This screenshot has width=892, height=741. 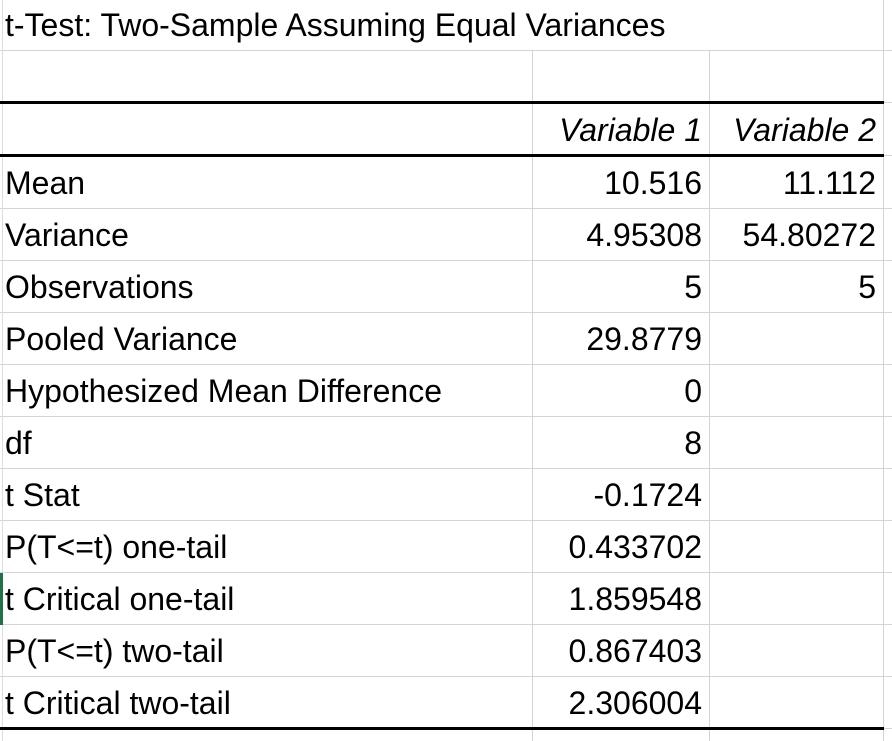 I want to click on value-1-cell: 4.95308, so click(x=644, y=234).